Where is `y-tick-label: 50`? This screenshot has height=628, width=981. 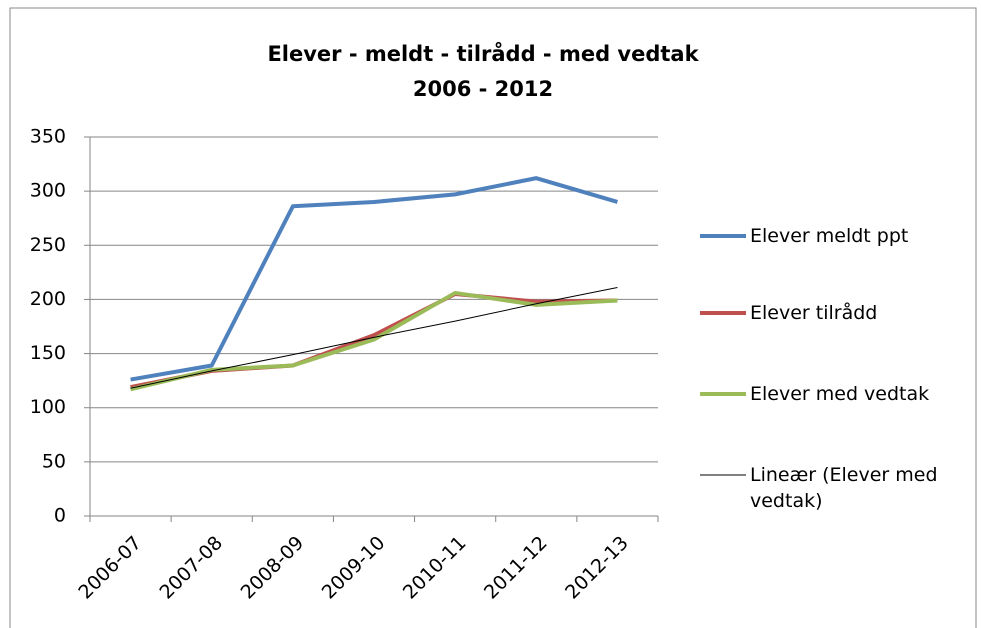
y-tick-label: 50 is located at coordinates (54, 461).